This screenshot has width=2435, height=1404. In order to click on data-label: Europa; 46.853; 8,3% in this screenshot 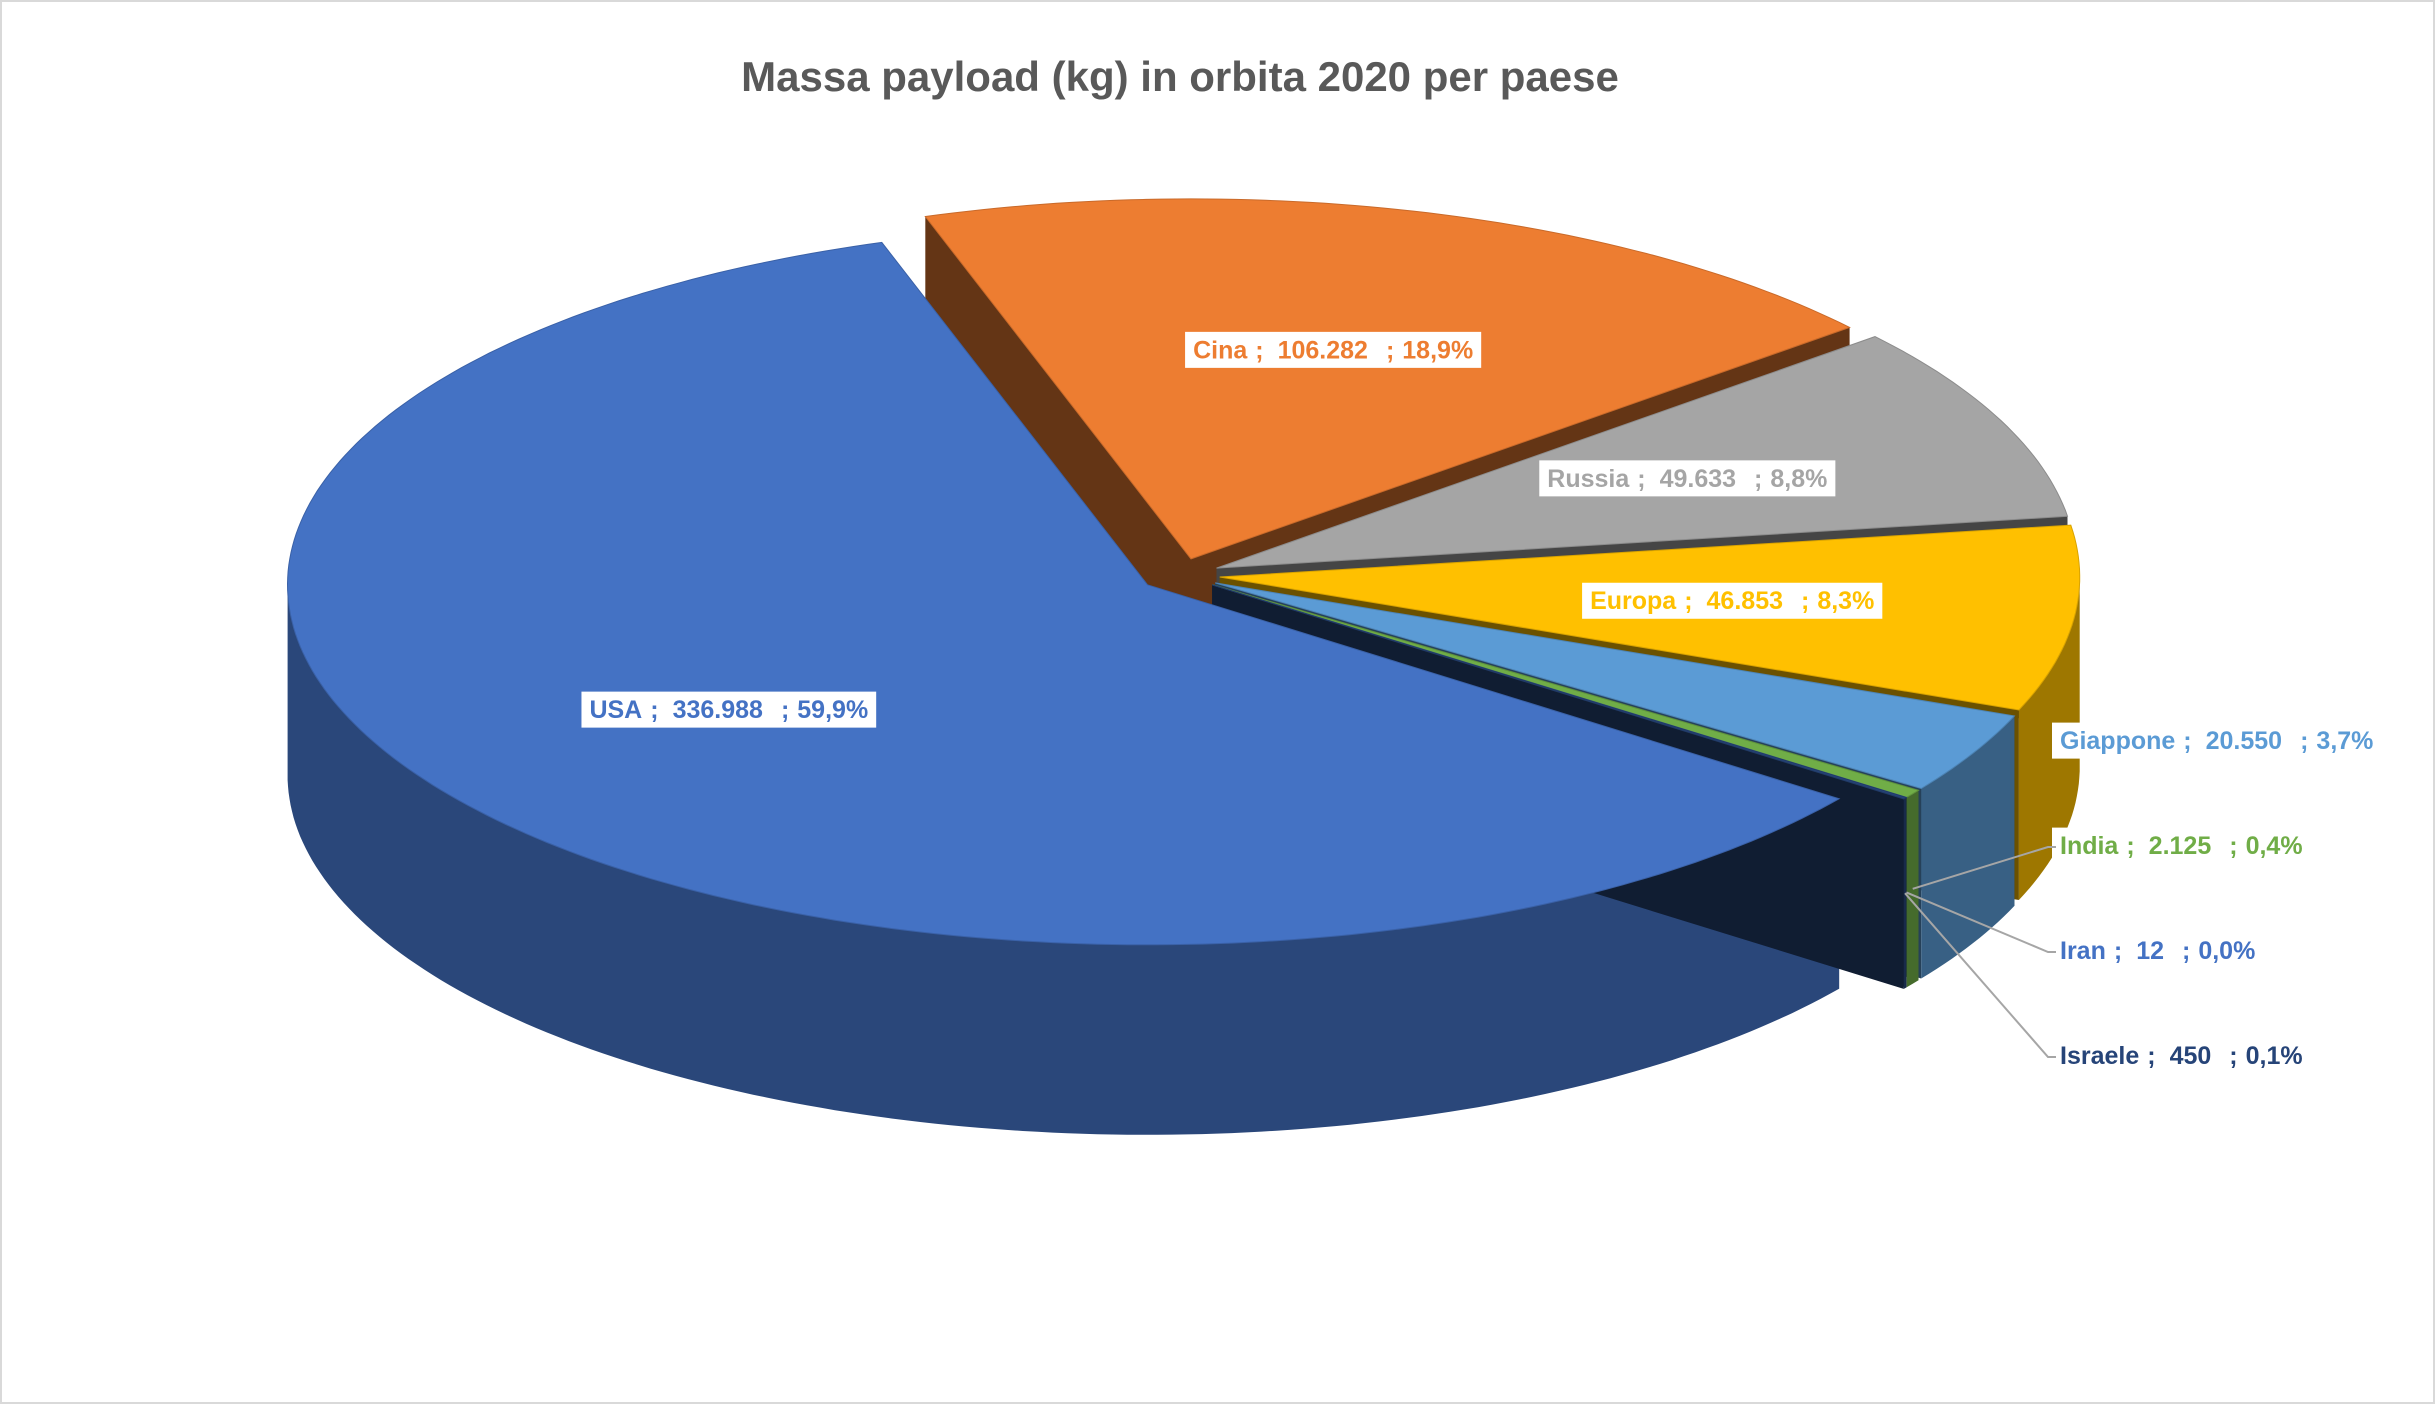, I will do `click(1732, 601)`.